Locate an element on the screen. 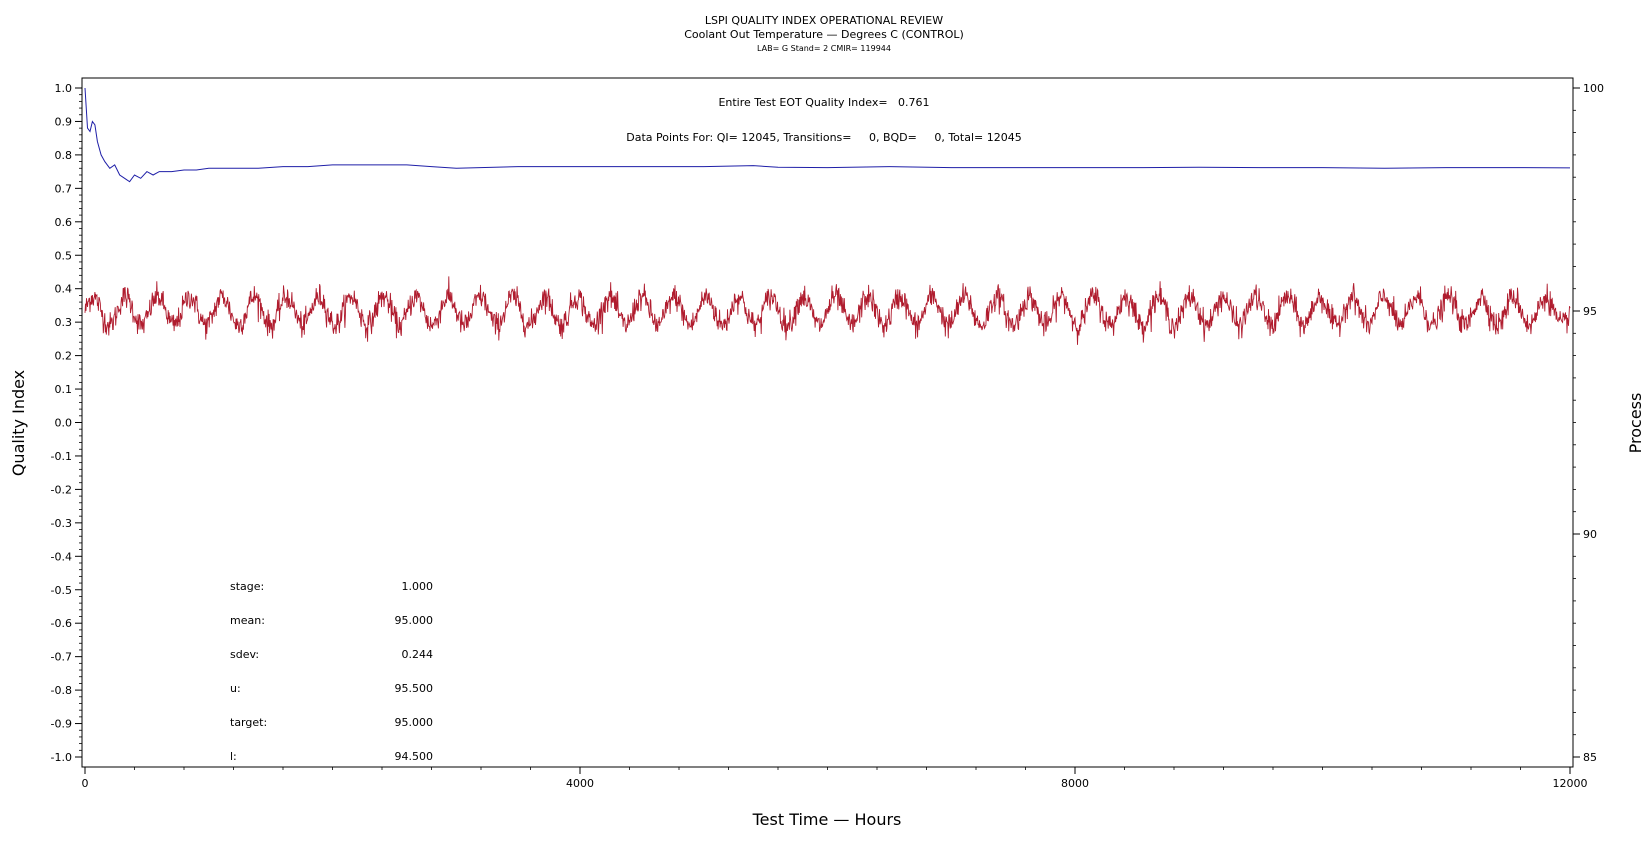 The height and width of the screenshot is (845, 1648). y2-axis-label: Process is located at coordinates (1635, 423).